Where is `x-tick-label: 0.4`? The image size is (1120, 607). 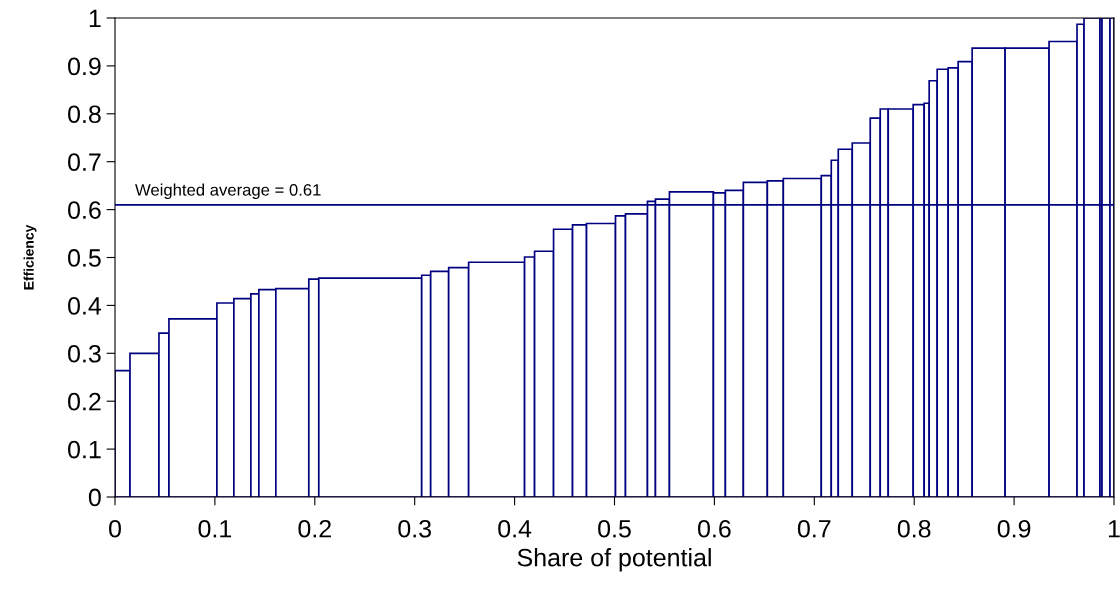 x-tick-label: 0.4 is located at coordinates (515, 528).